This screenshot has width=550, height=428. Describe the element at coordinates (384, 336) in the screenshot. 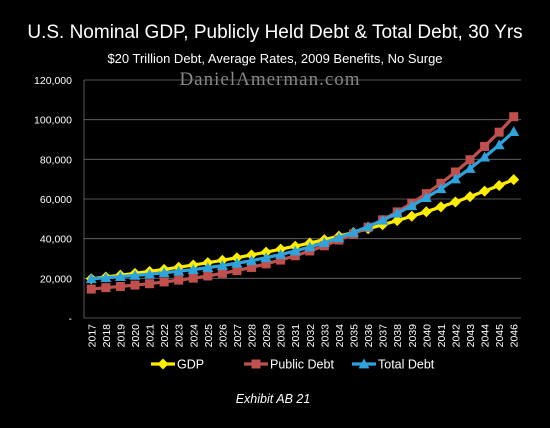

I see `x-tick-label: 2037` at that location.